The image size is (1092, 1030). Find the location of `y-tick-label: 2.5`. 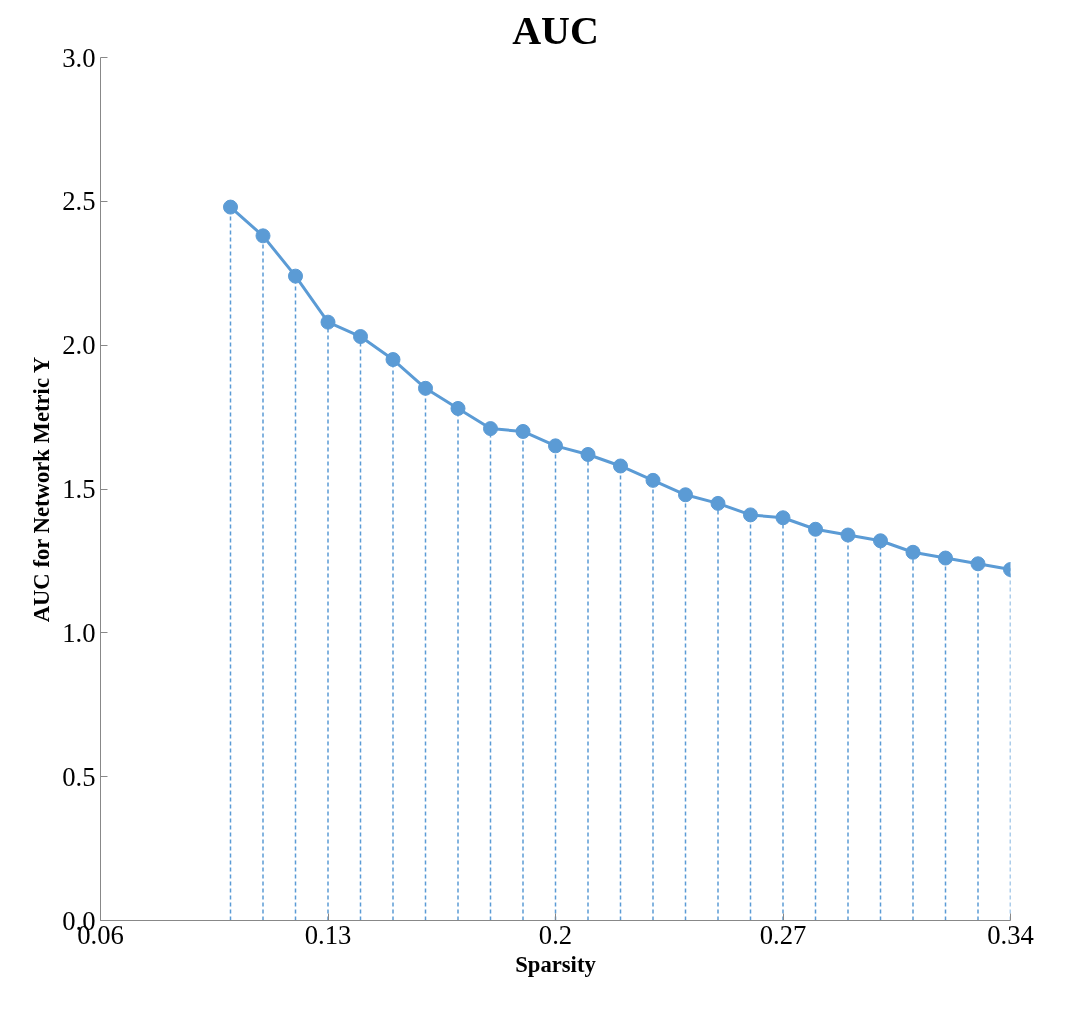

y-tick-label: 2.5 is located at coordinates (79, 201).